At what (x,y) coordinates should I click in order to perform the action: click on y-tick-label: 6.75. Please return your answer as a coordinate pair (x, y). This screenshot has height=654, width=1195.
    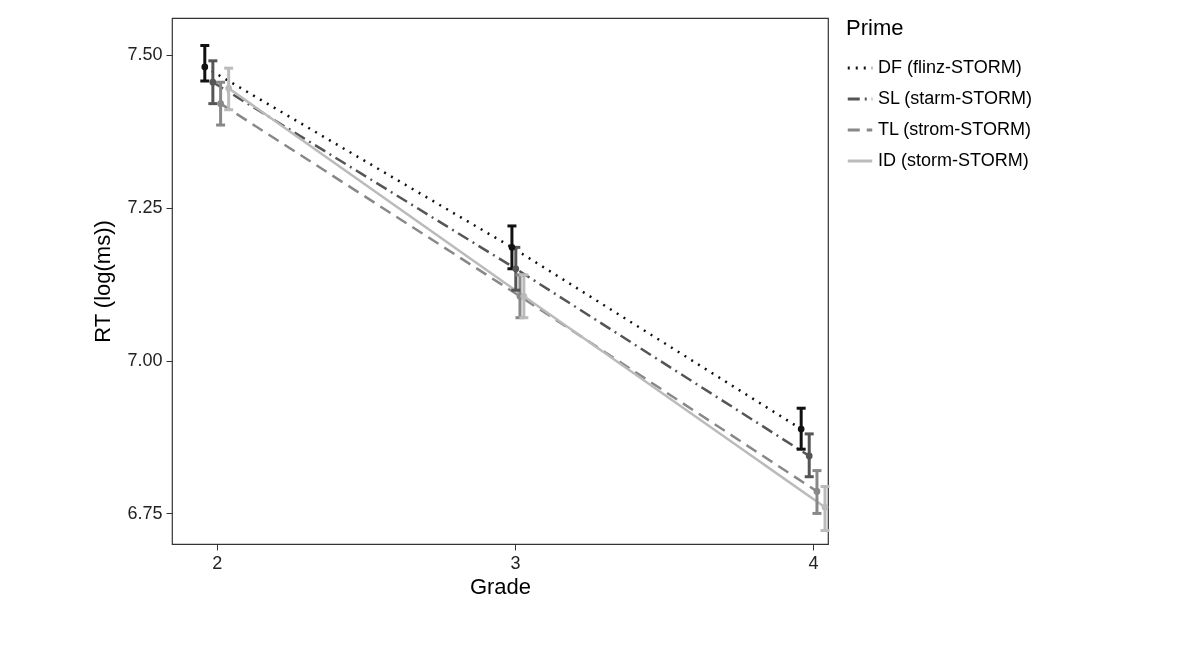
    Looking at the image, I should click on (145, 512).